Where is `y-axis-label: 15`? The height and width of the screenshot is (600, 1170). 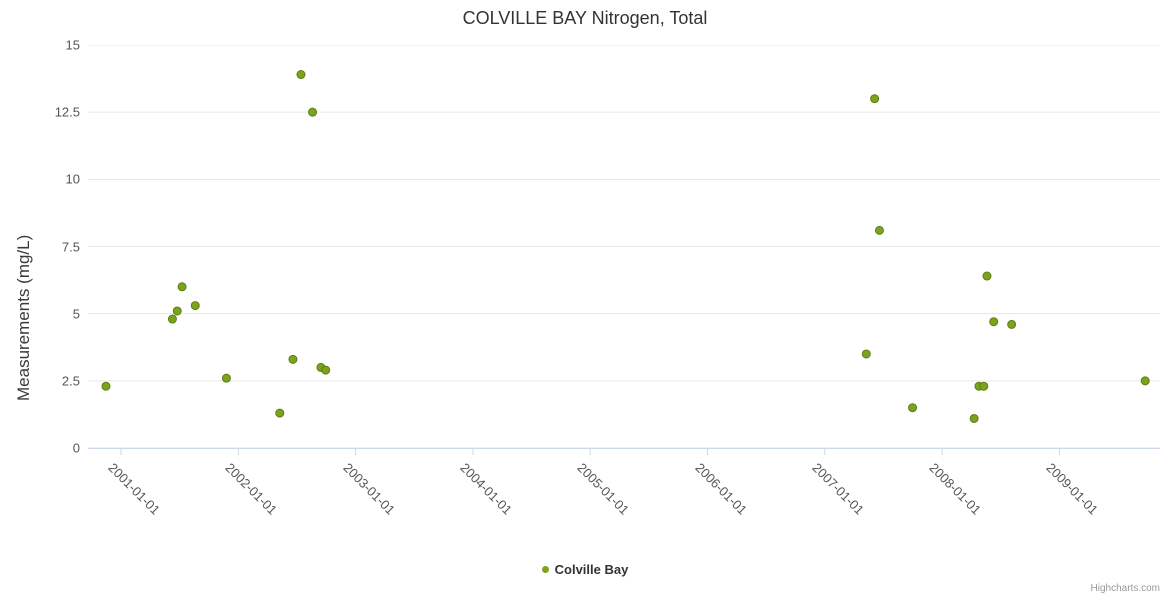 y-axis-label: 15 is located at coordinates (72, 45).